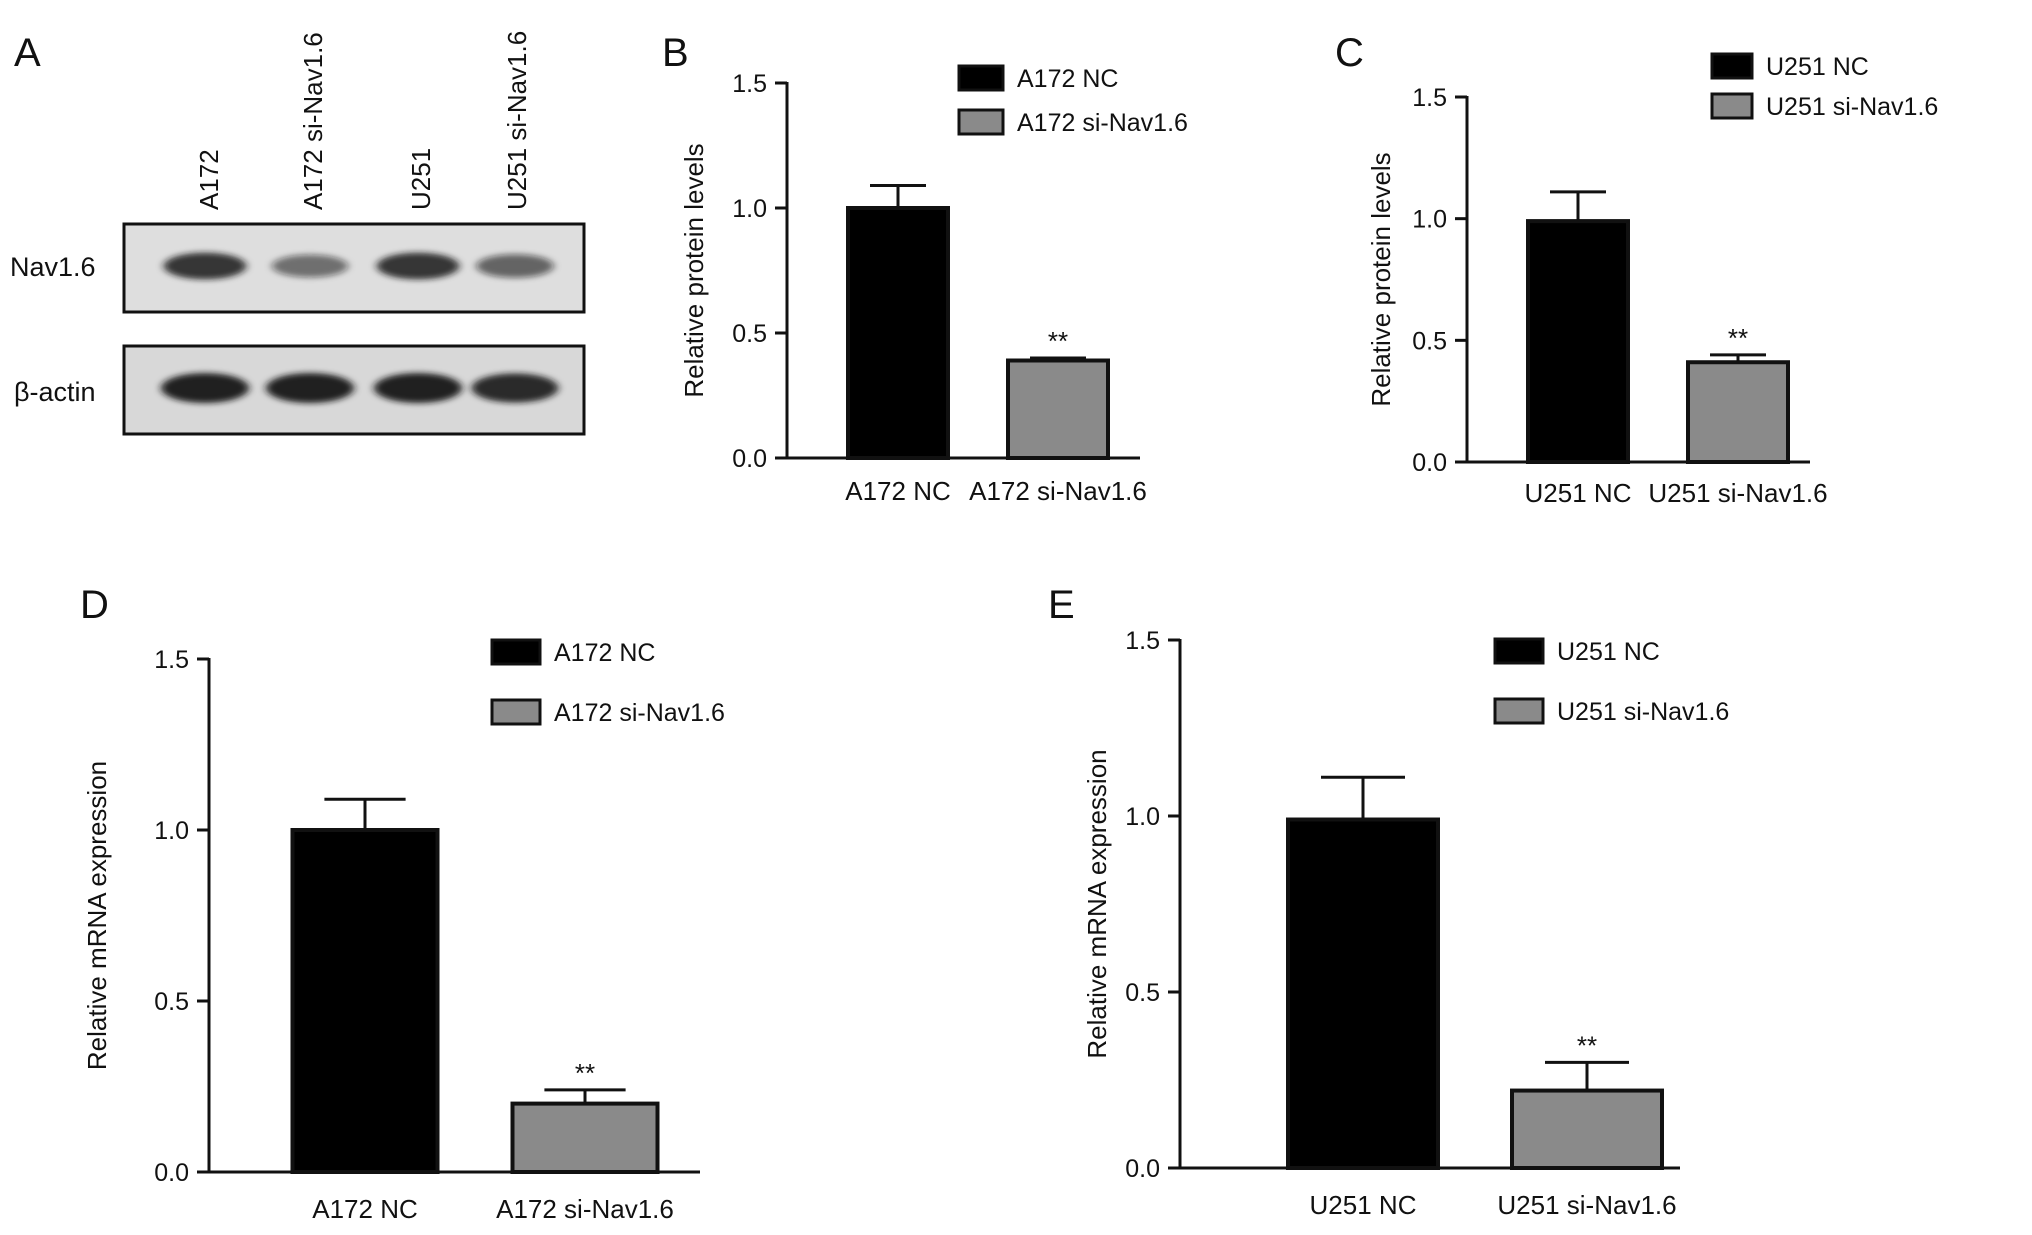 The image size is (2032, 1235). Describe the element at coordinates (94, 605) in the screenshot. I see `panel-letter-d: D` at that location.